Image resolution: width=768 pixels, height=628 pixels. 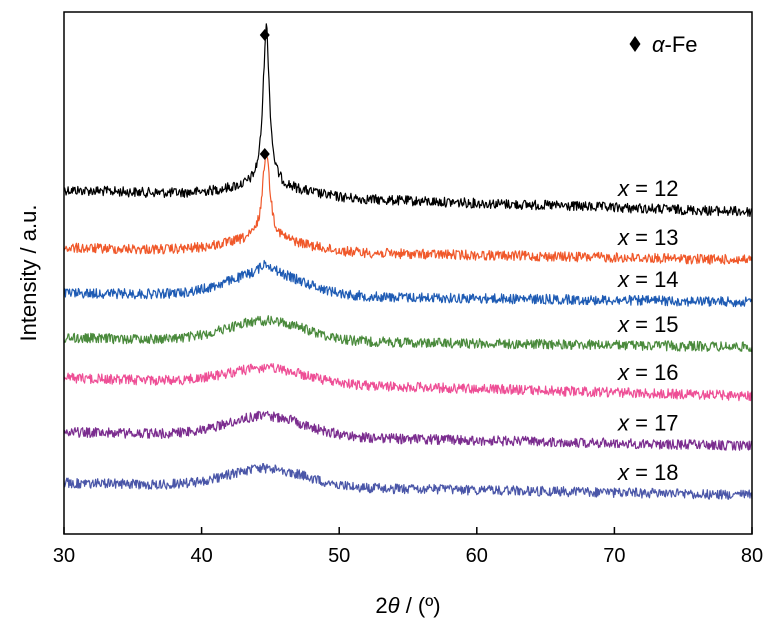 What do you see at coordinates (408, 547) in the screenshot?
I see `x-ticks: 30 40 50 60 70 80` at bounding box center [408, 547].